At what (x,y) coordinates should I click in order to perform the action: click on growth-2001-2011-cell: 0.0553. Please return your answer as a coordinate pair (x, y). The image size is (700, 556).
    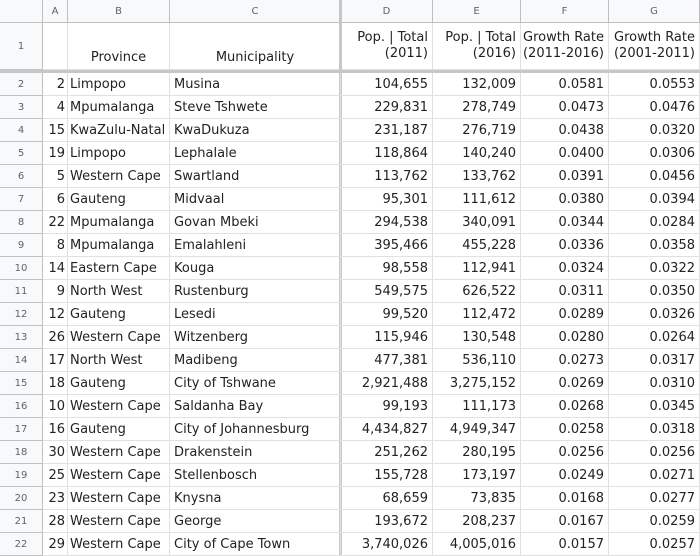
    Looking at the image, I should click on (654, 84).